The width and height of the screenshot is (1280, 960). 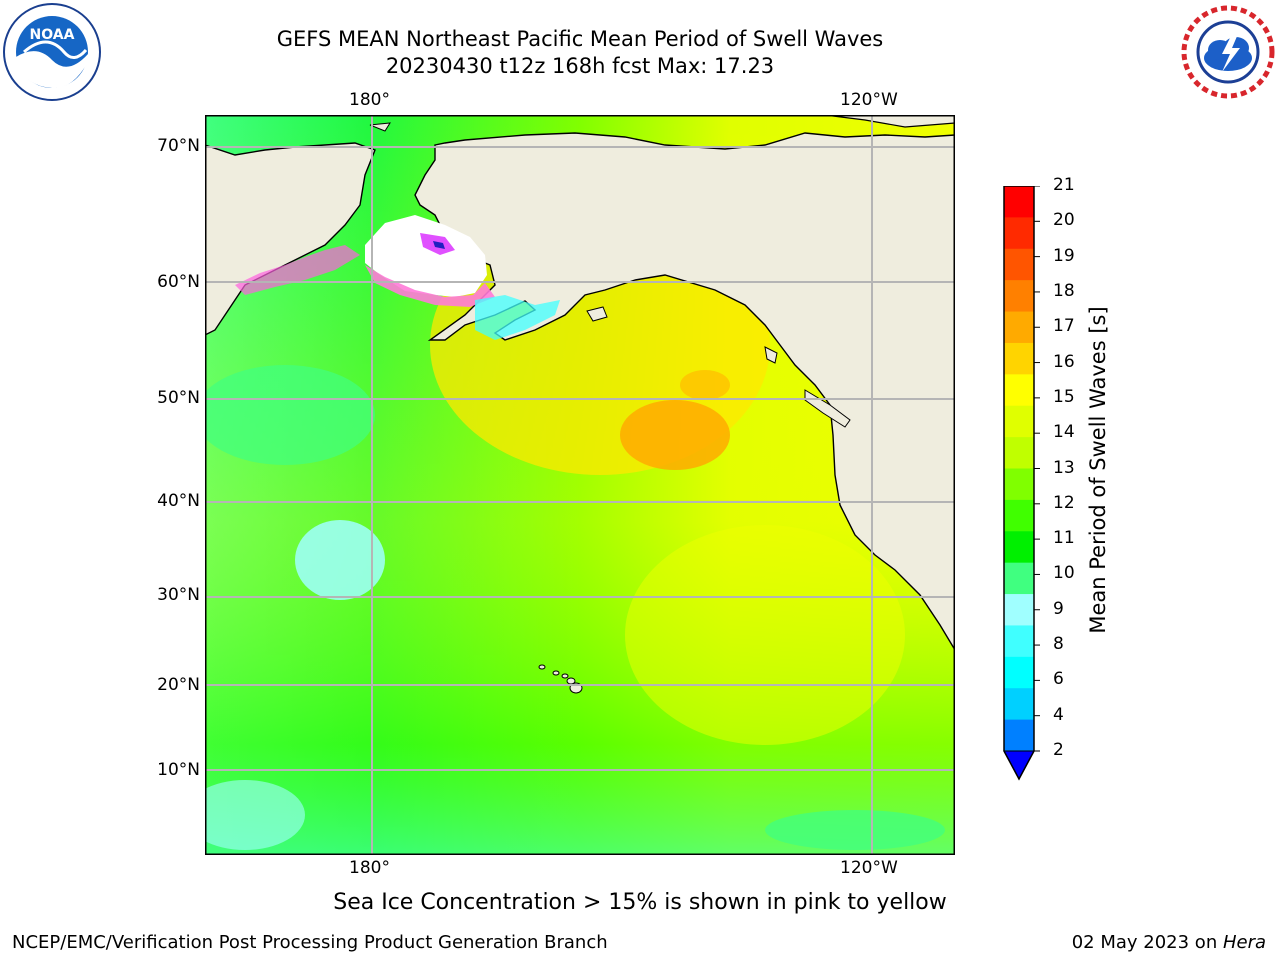 I want to click on footer-host: Hera, so click(x=1244, y=942).